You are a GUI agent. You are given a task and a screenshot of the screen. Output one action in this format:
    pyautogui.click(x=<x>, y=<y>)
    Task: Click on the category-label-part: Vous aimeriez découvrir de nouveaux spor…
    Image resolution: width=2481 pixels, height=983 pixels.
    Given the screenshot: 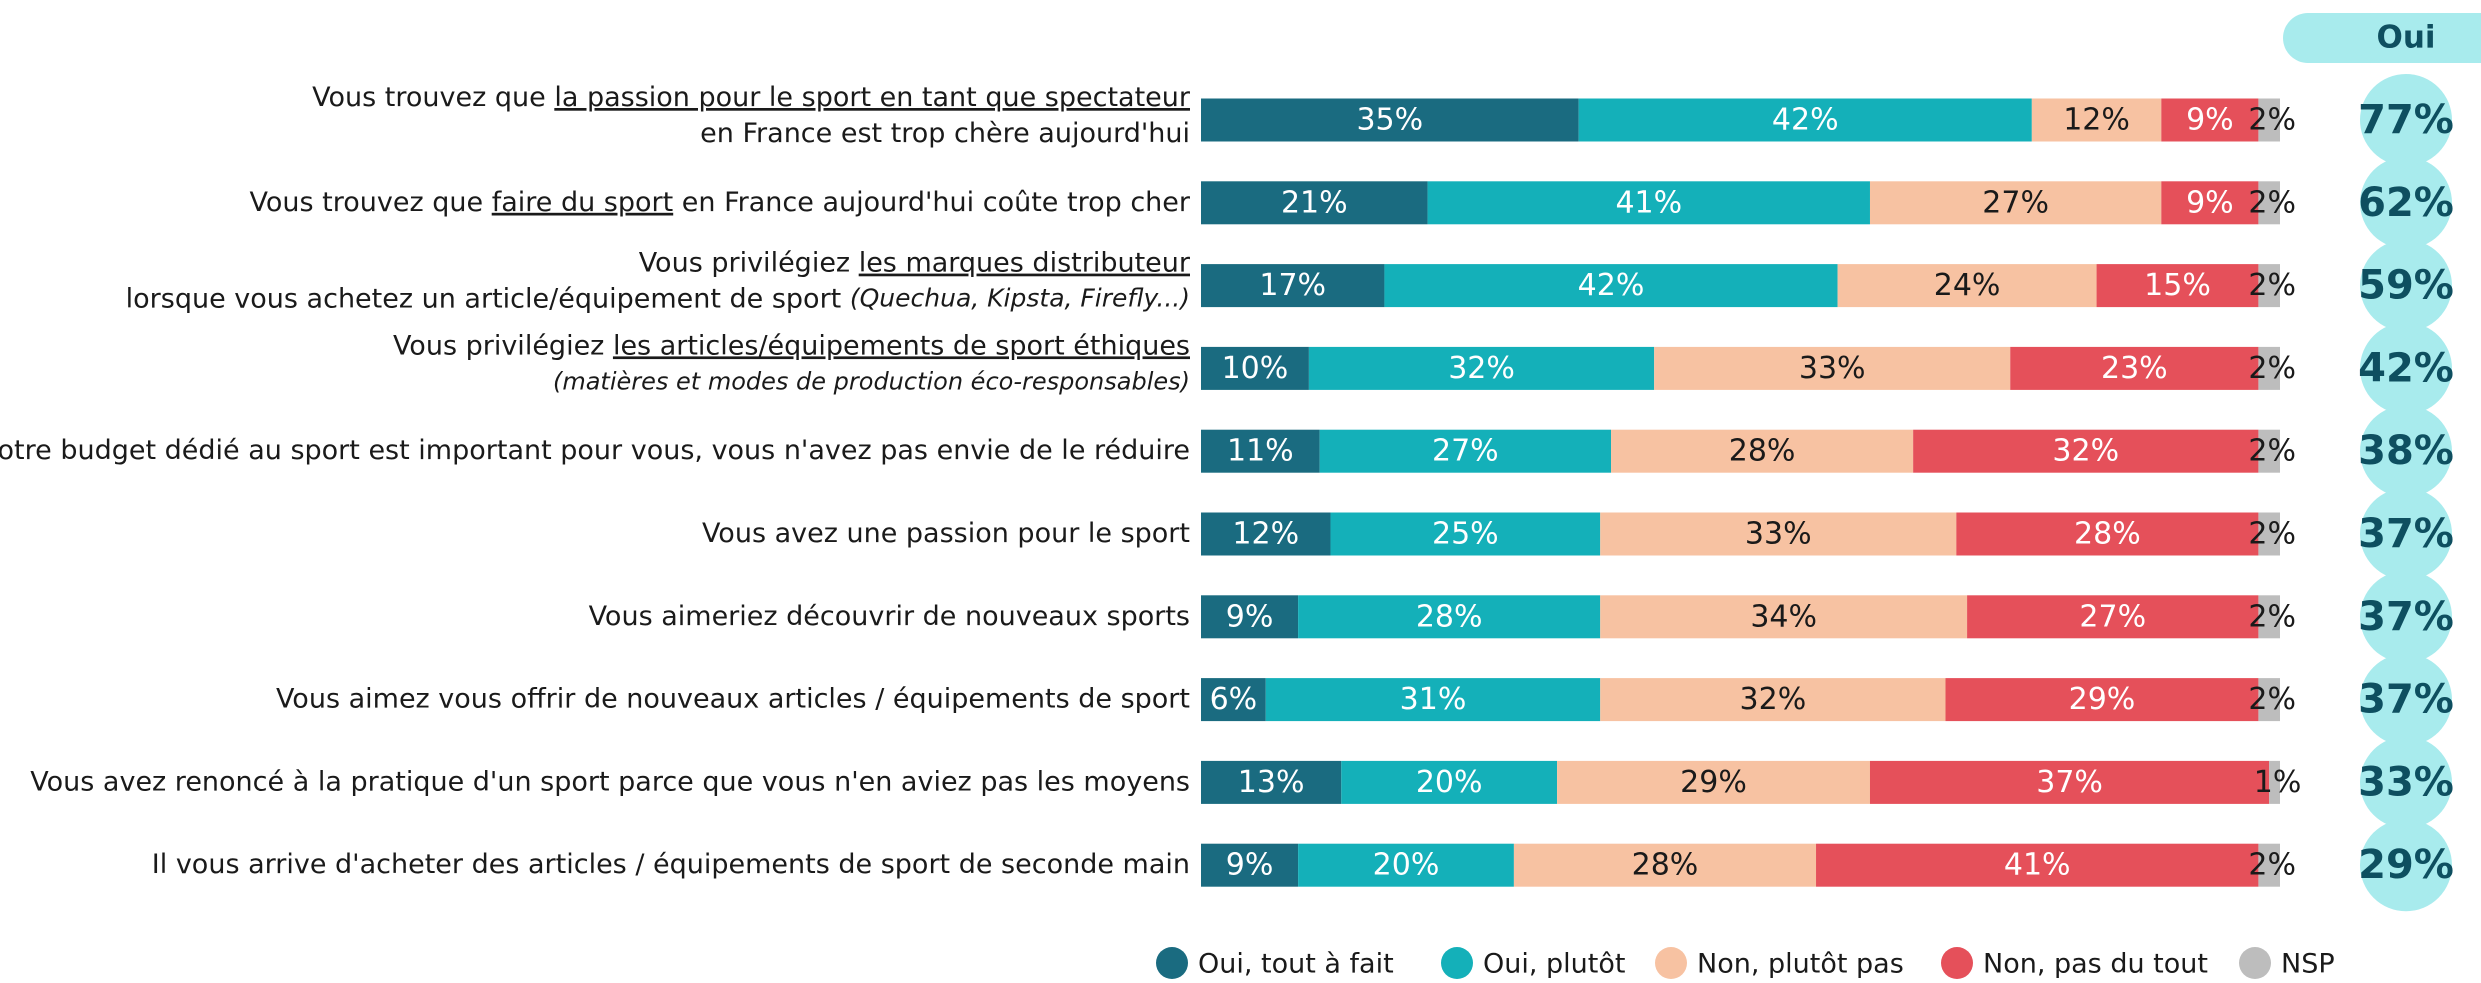 What is the action you would take?
    pyautogui.click(x=889, y=615)
    